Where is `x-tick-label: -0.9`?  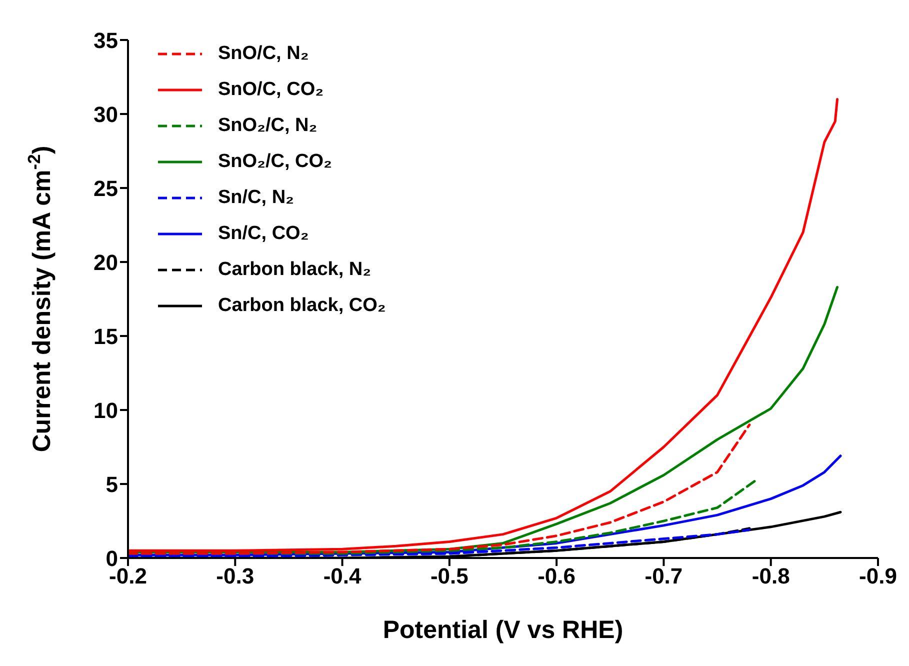 x-tick-label: -0.9 is located at coordinates (878, 576).